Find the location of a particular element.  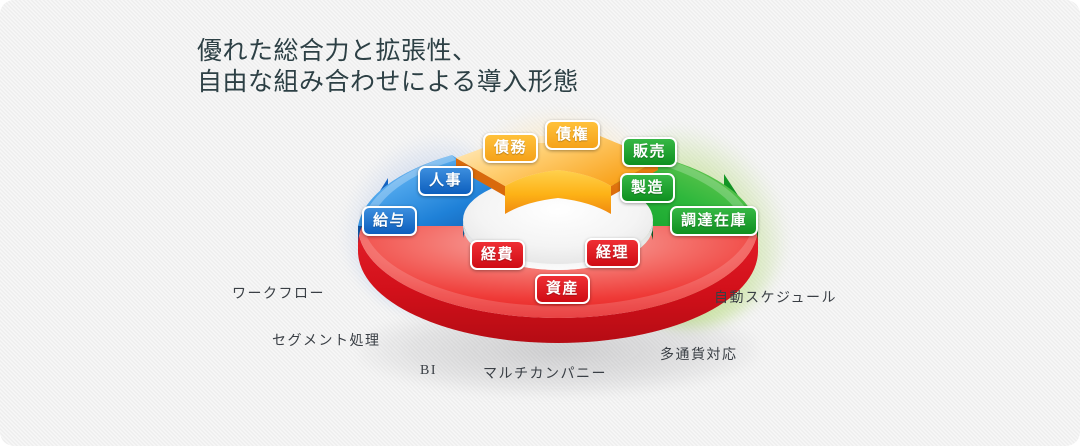

module-pill-経理: 経理 is located at coordinates (613, 253).